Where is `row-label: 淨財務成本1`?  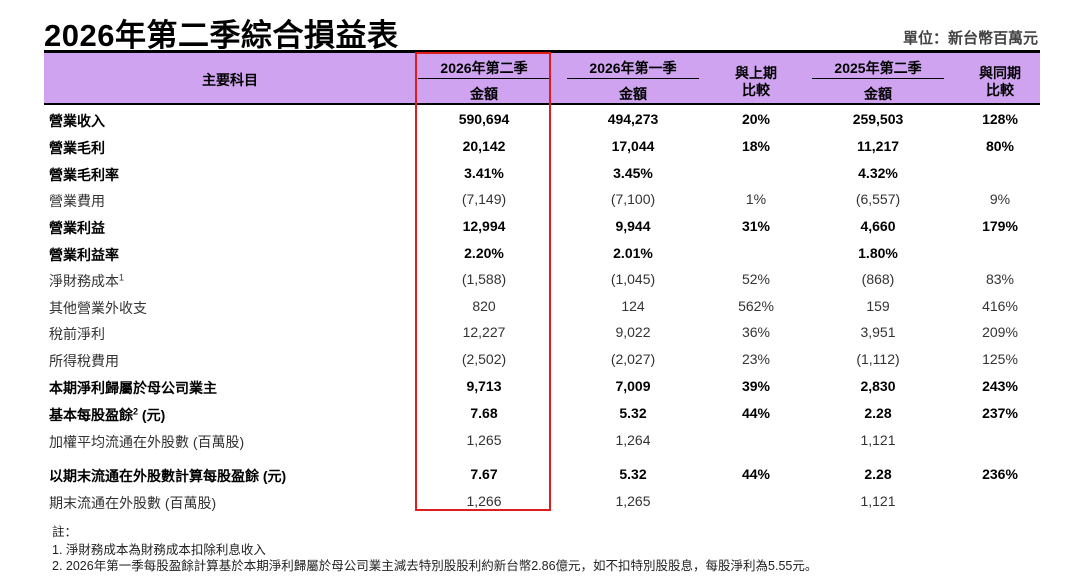
row-label: 淨財務成本1 is located at coordinates (87, 280).